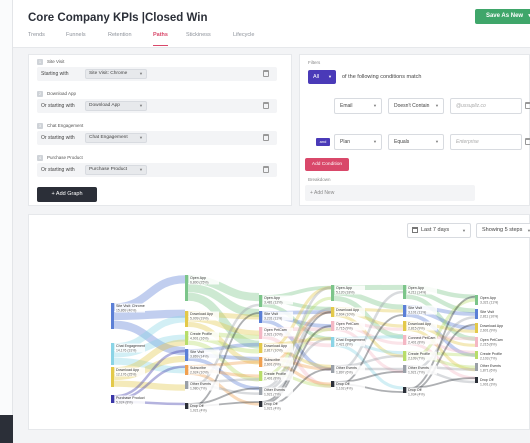  Describe the element at coordinates (104, 105) in the screenshot. I see `event-select-value: Download App` at that location.